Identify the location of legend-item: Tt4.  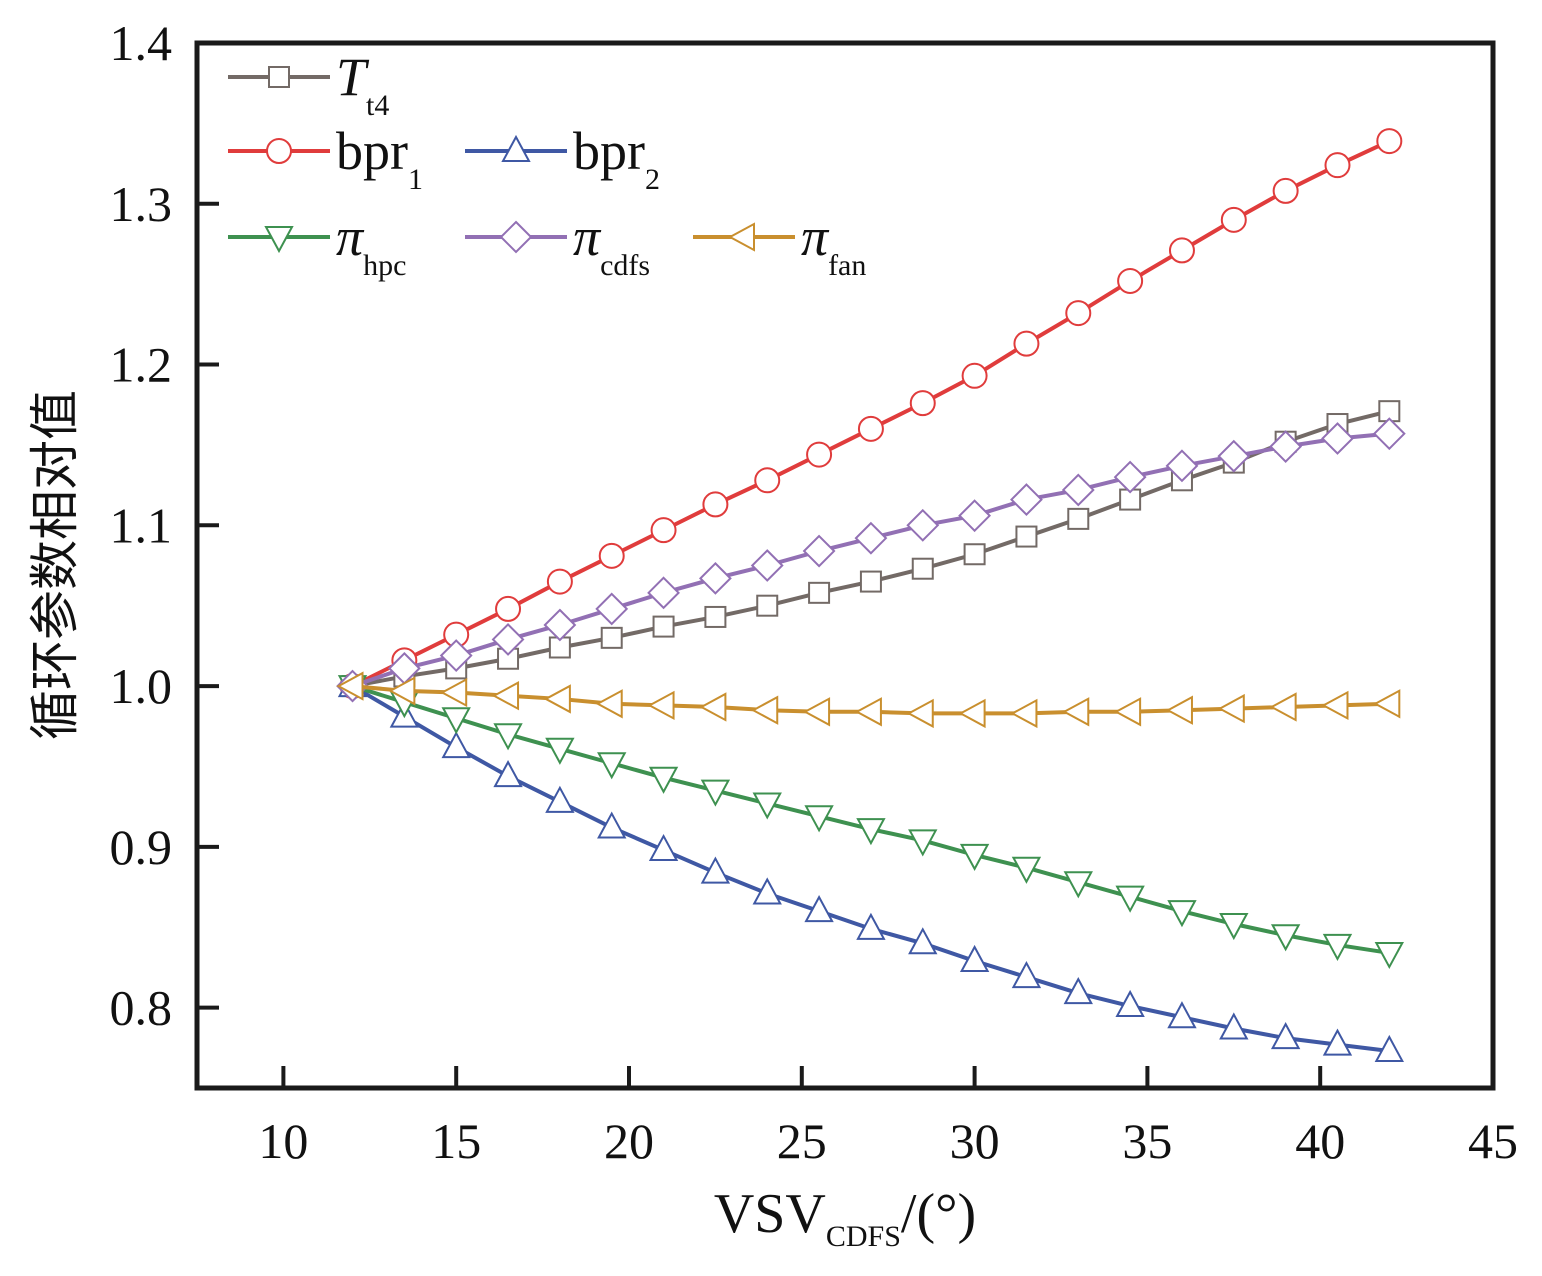
(308, 84).